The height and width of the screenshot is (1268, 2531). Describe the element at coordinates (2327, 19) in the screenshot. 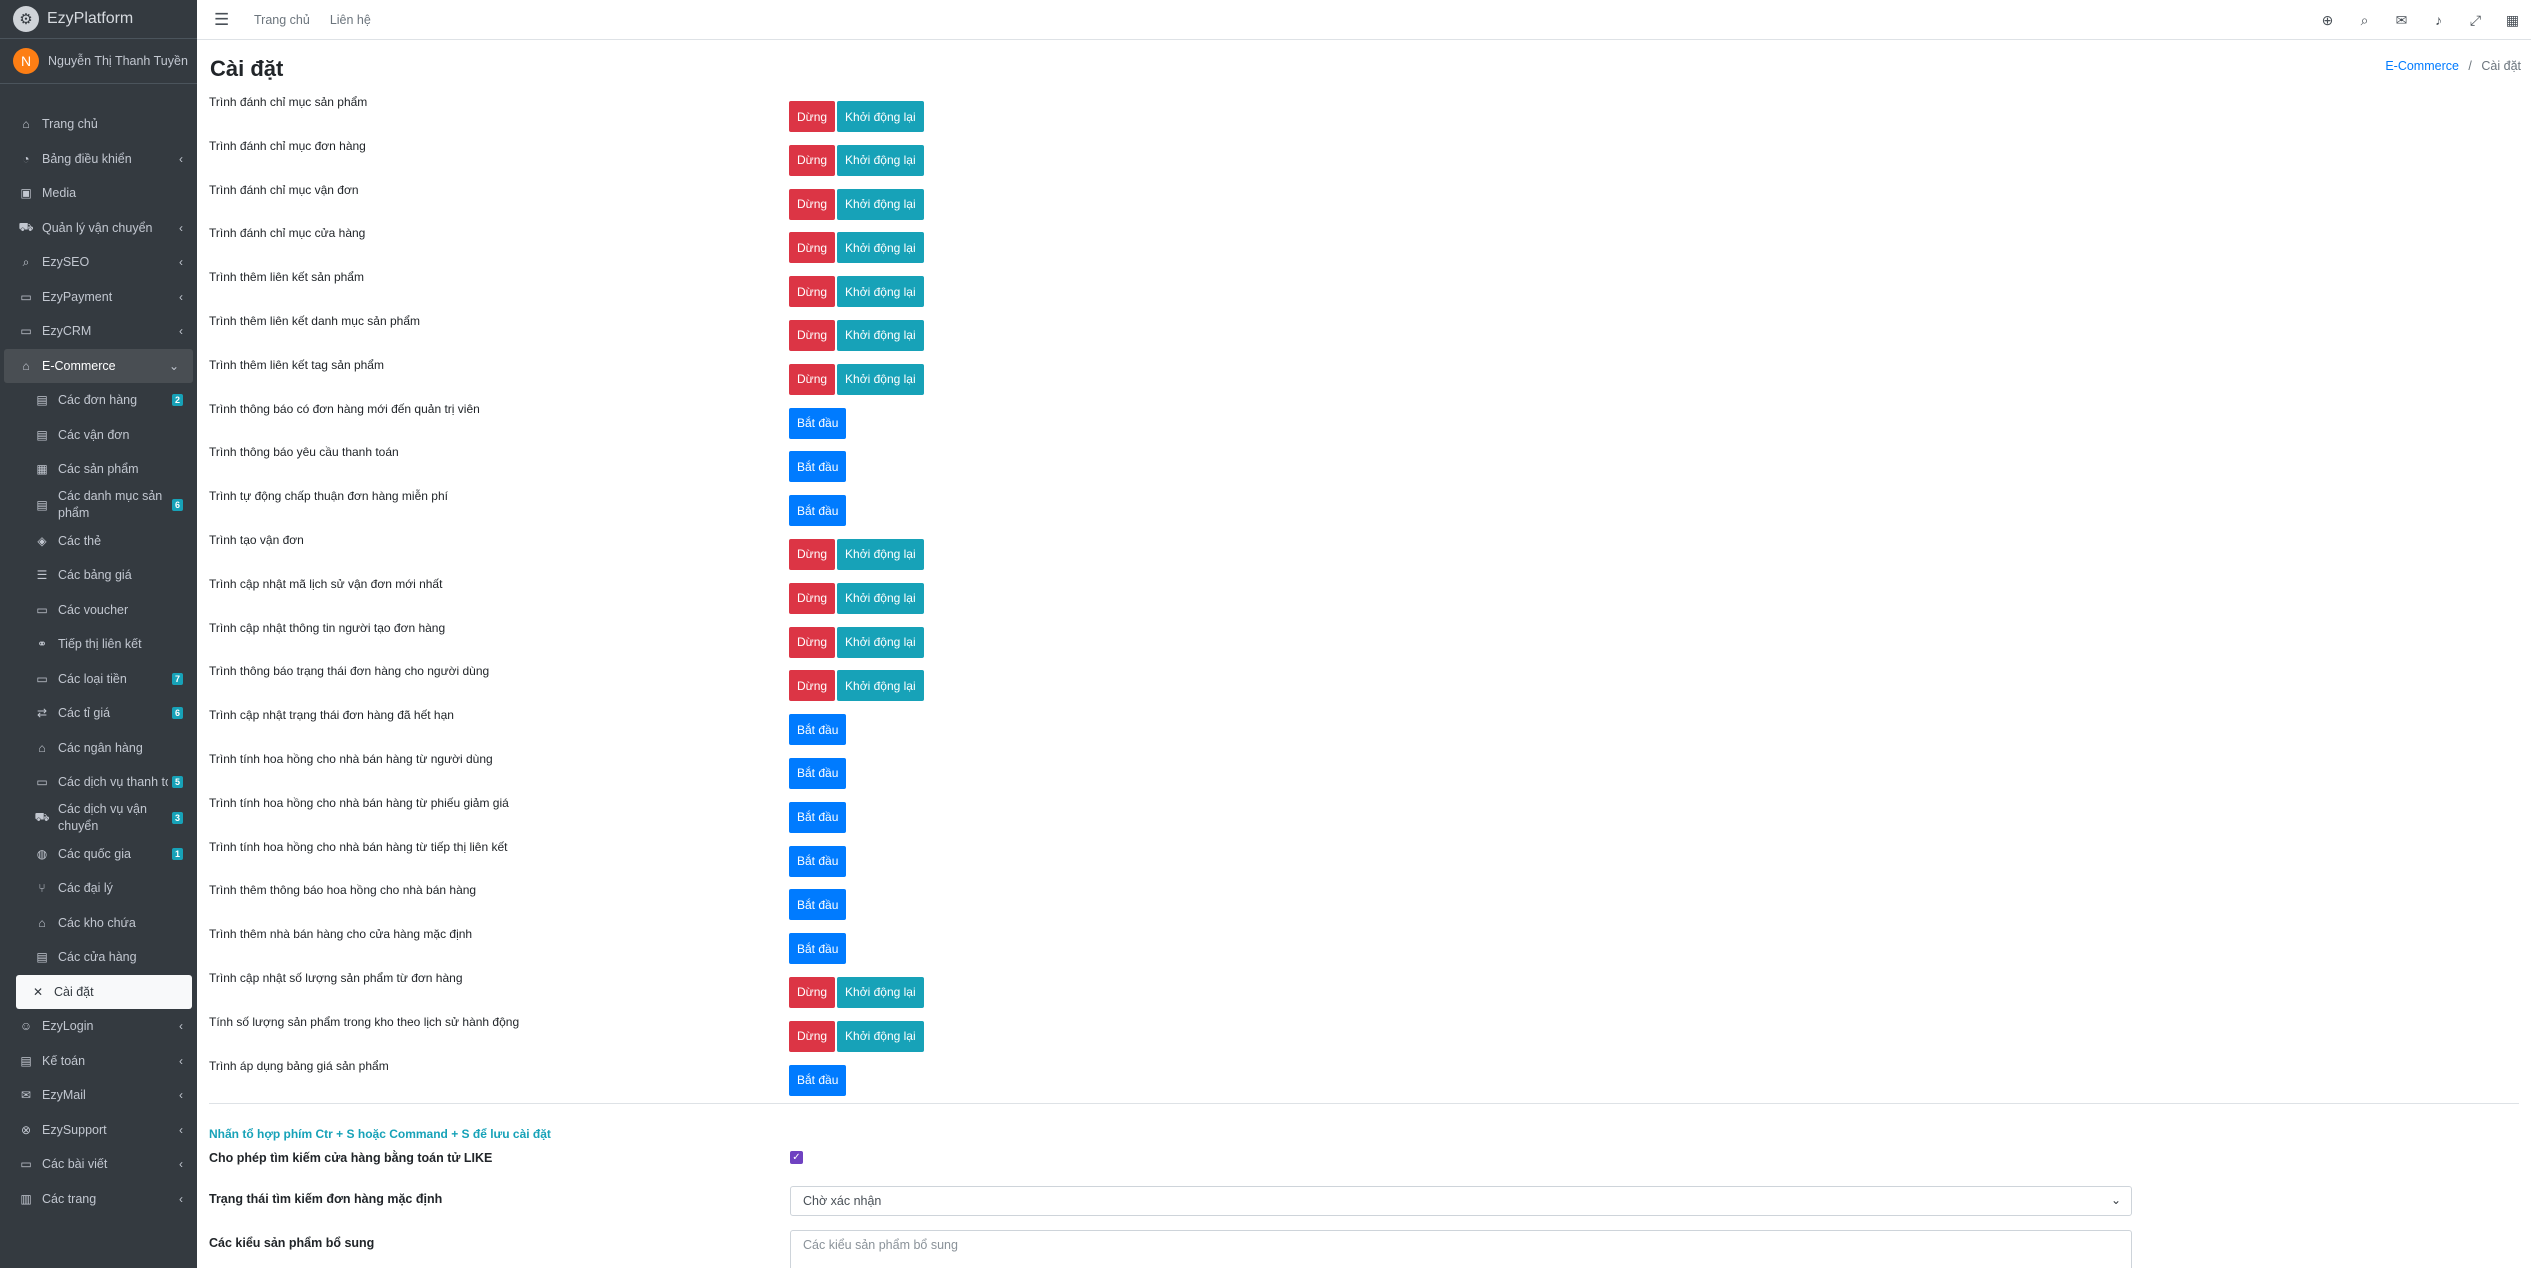

I see `language-icon: ⊕` at that location.